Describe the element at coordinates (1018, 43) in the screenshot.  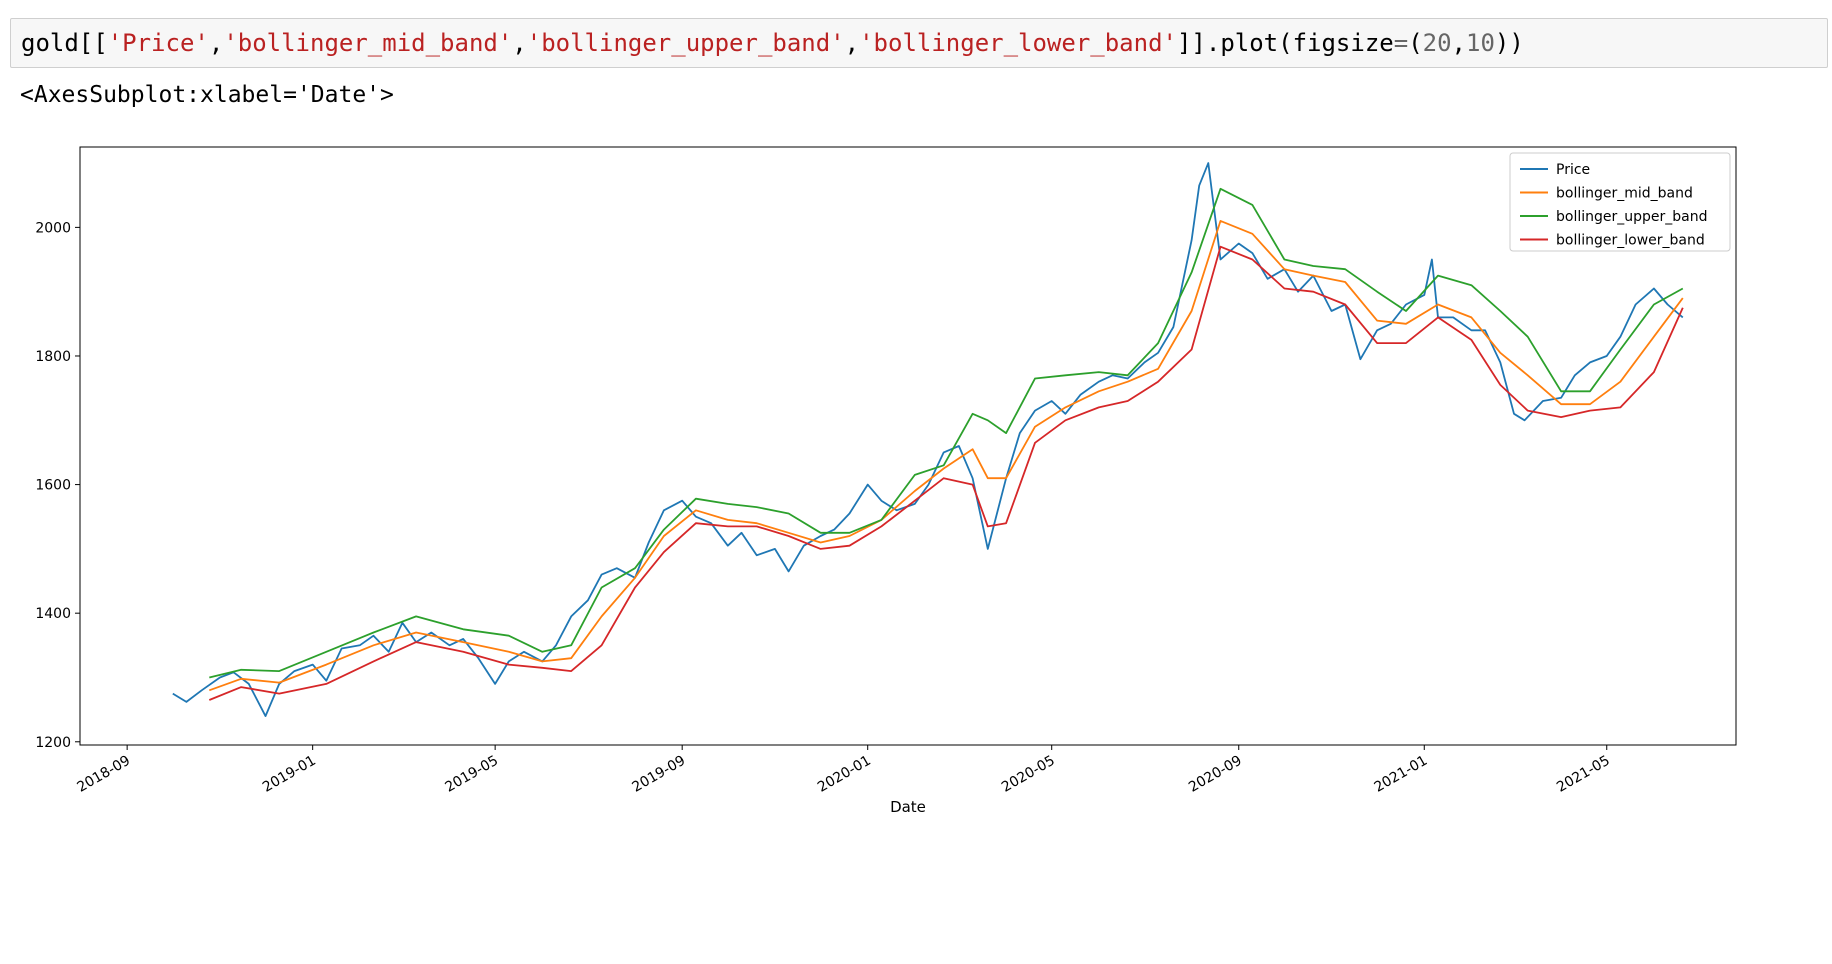
I see `code-column-lower: 'bollinger_lower_band'` at that location.